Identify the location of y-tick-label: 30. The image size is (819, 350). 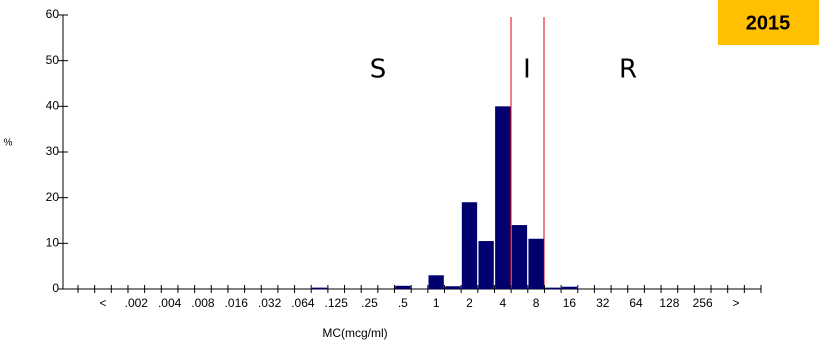
(53, 151).